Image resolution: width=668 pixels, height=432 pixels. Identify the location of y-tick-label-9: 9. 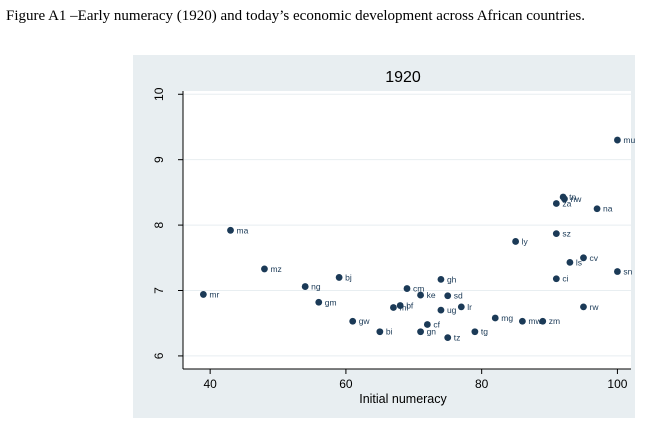
(159, 159).